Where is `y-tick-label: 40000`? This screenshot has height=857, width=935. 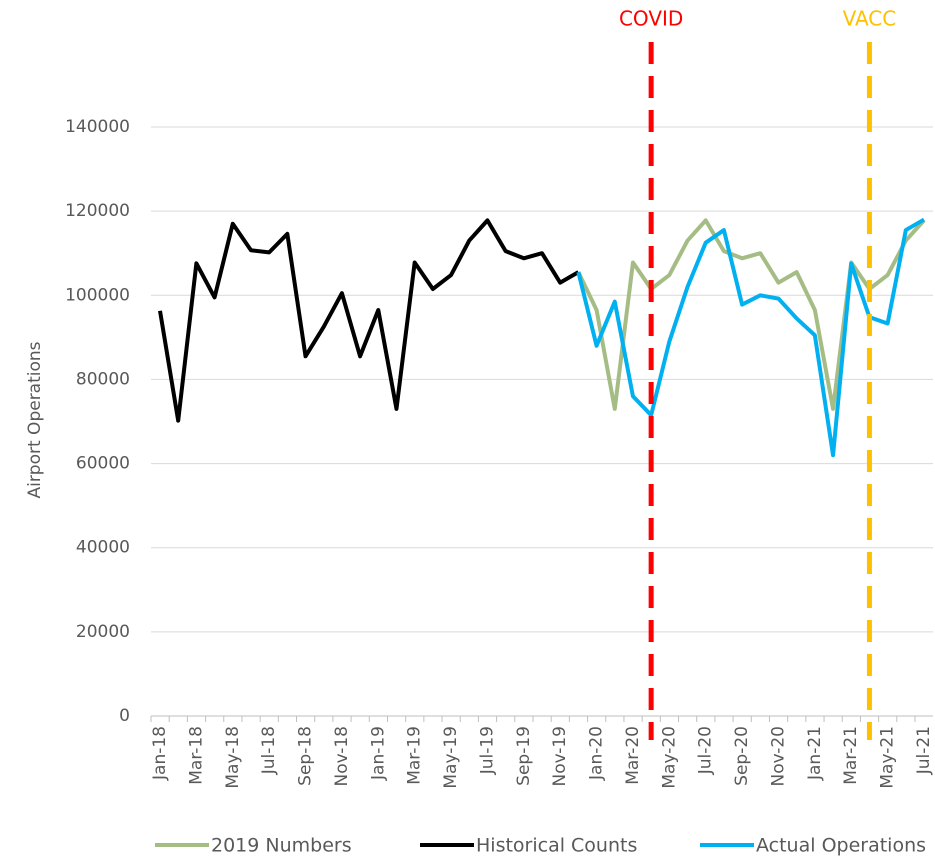 y-tick-label: 40000 is located at coordinates (103, 548).